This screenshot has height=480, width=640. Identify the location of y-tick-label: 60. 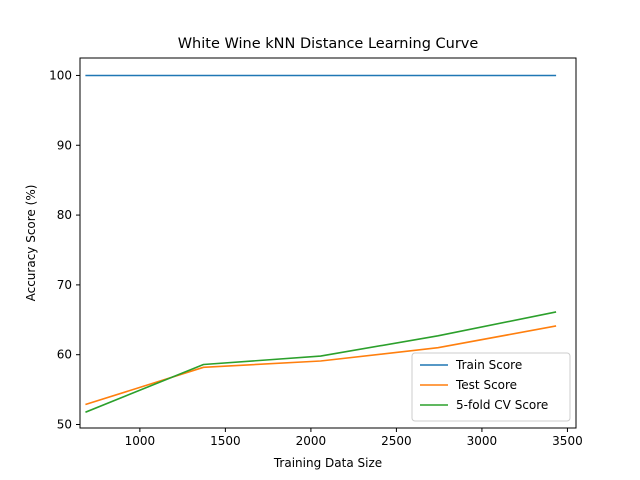
(64, 355).